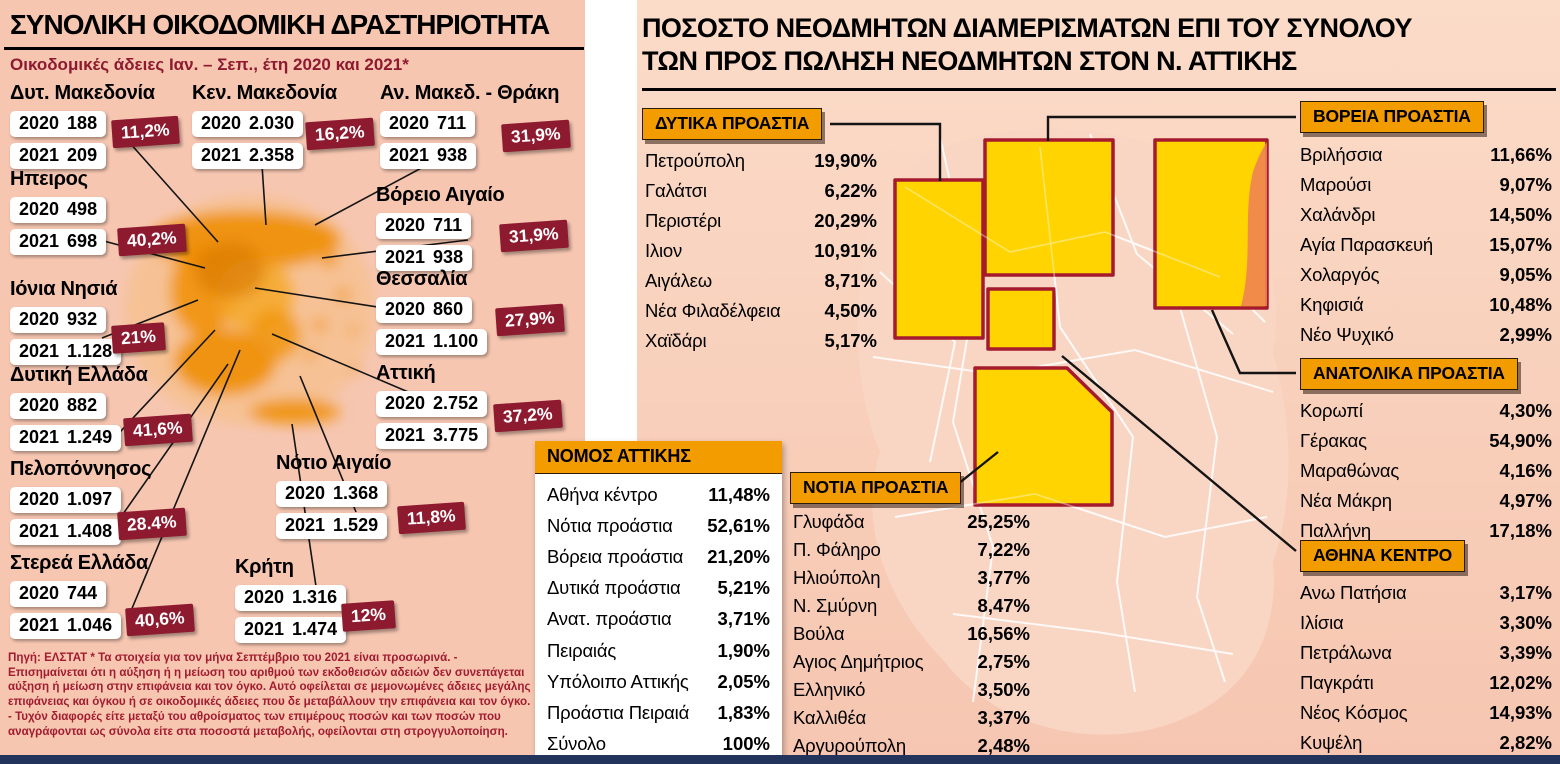  I want to click on value-2021: 1.128, so click(90, 351).